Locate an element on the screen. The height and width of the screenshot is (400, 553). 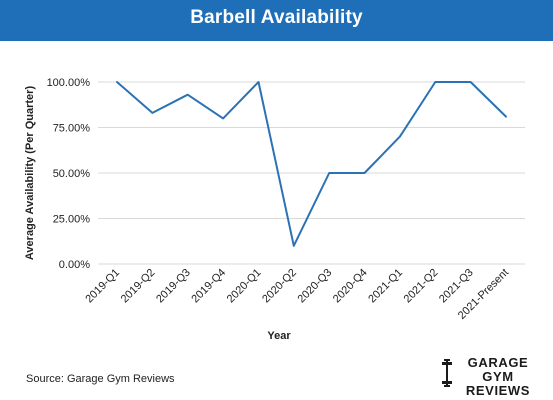
y-tick-label: 50.00% is located at coordinates (72, 174).